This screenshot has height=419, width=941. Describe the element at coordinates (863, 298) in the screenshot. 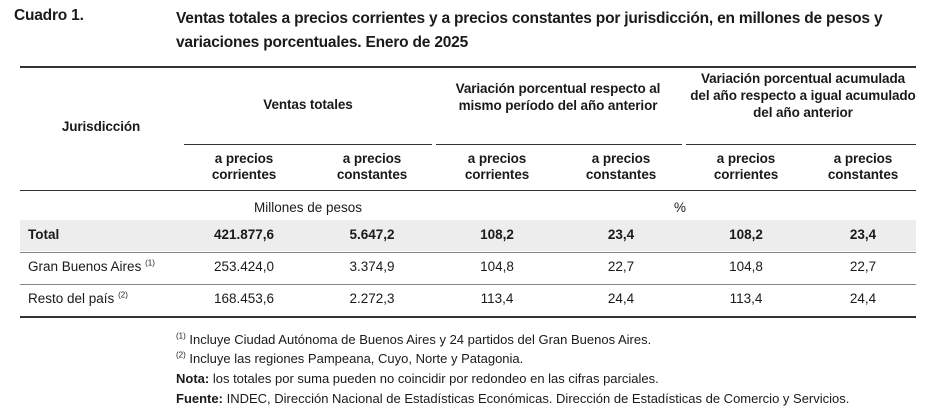

I see `cell-resto-acum-constantes: 24,4` at that location.